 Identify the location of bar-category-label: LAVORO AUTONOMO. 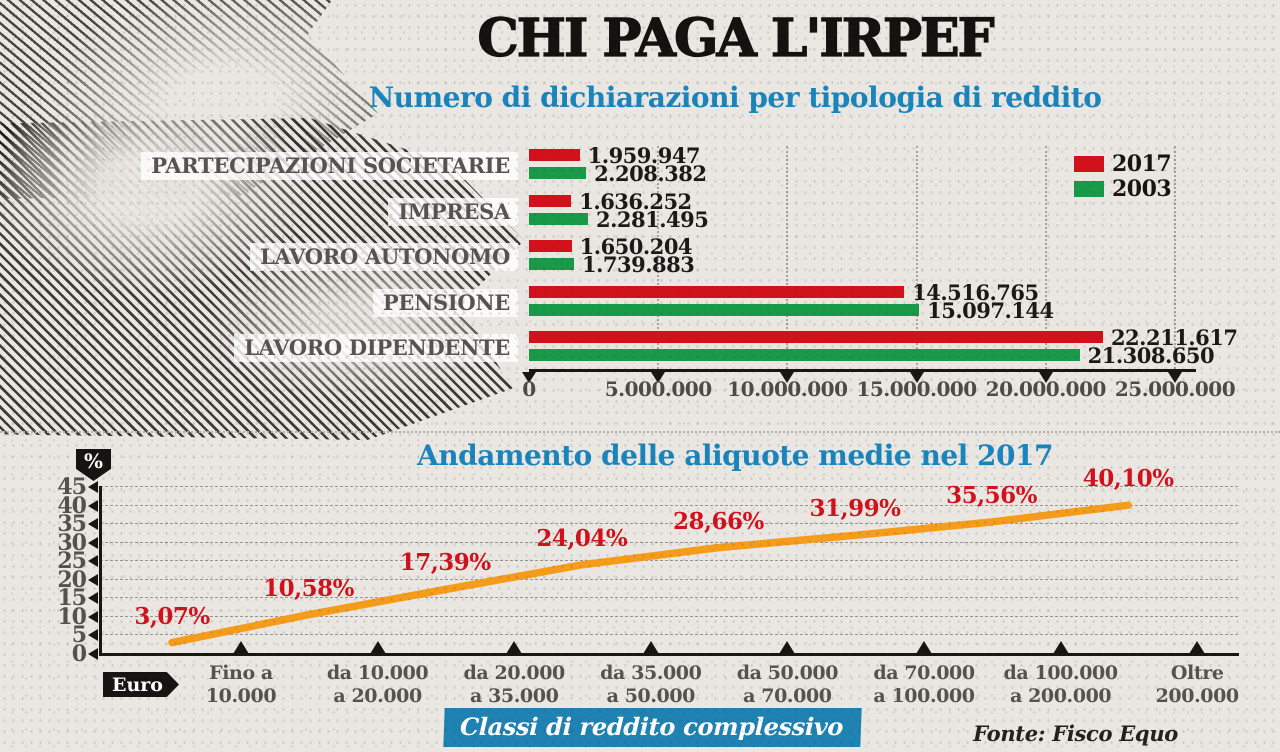
(259, 257).